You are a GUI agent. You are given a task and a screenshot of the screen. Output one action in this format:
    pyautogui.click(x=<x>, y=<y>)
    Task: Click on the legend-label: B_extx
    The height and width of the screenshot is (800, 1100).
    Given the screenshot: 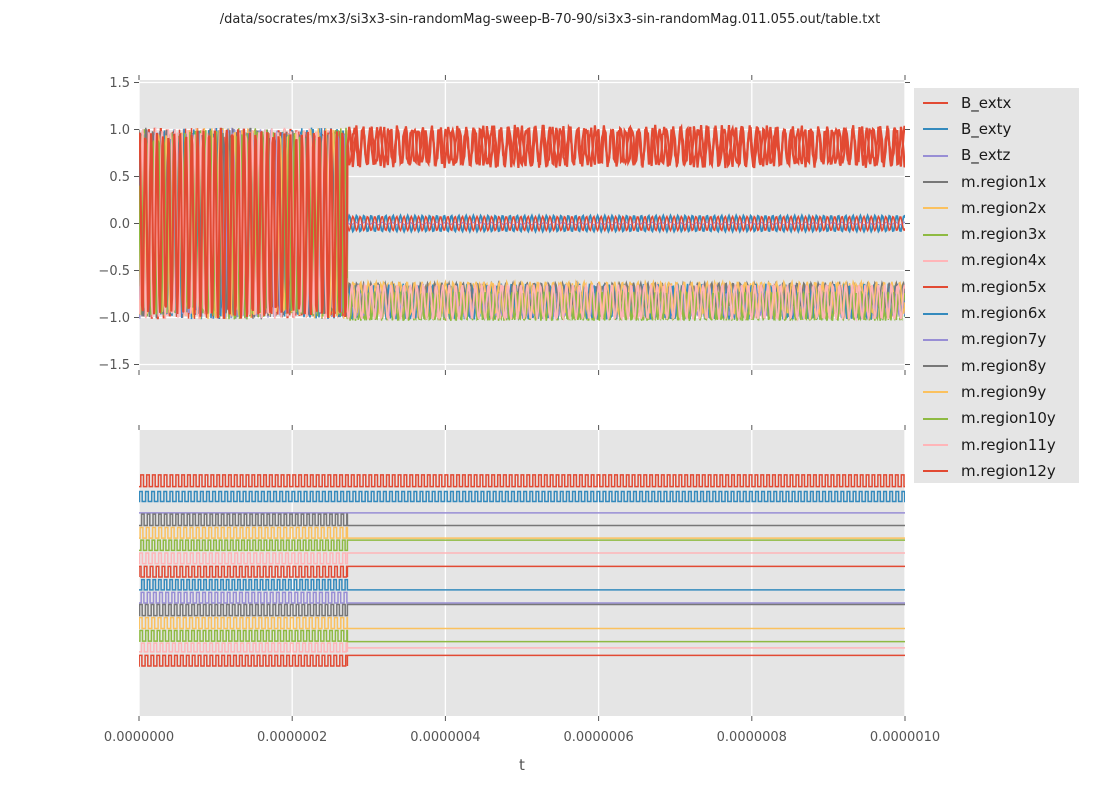 What is the action you would take?
    pyautogui.click(x=986, y=102)
    